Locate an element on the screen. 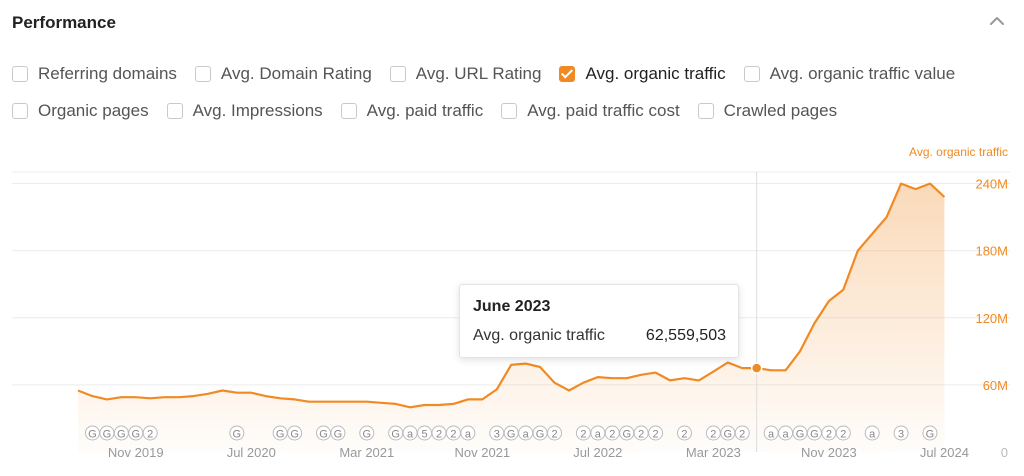 This screenshot has width=1024, height=476. checkbox-checked is located at coordinates (567, 74).